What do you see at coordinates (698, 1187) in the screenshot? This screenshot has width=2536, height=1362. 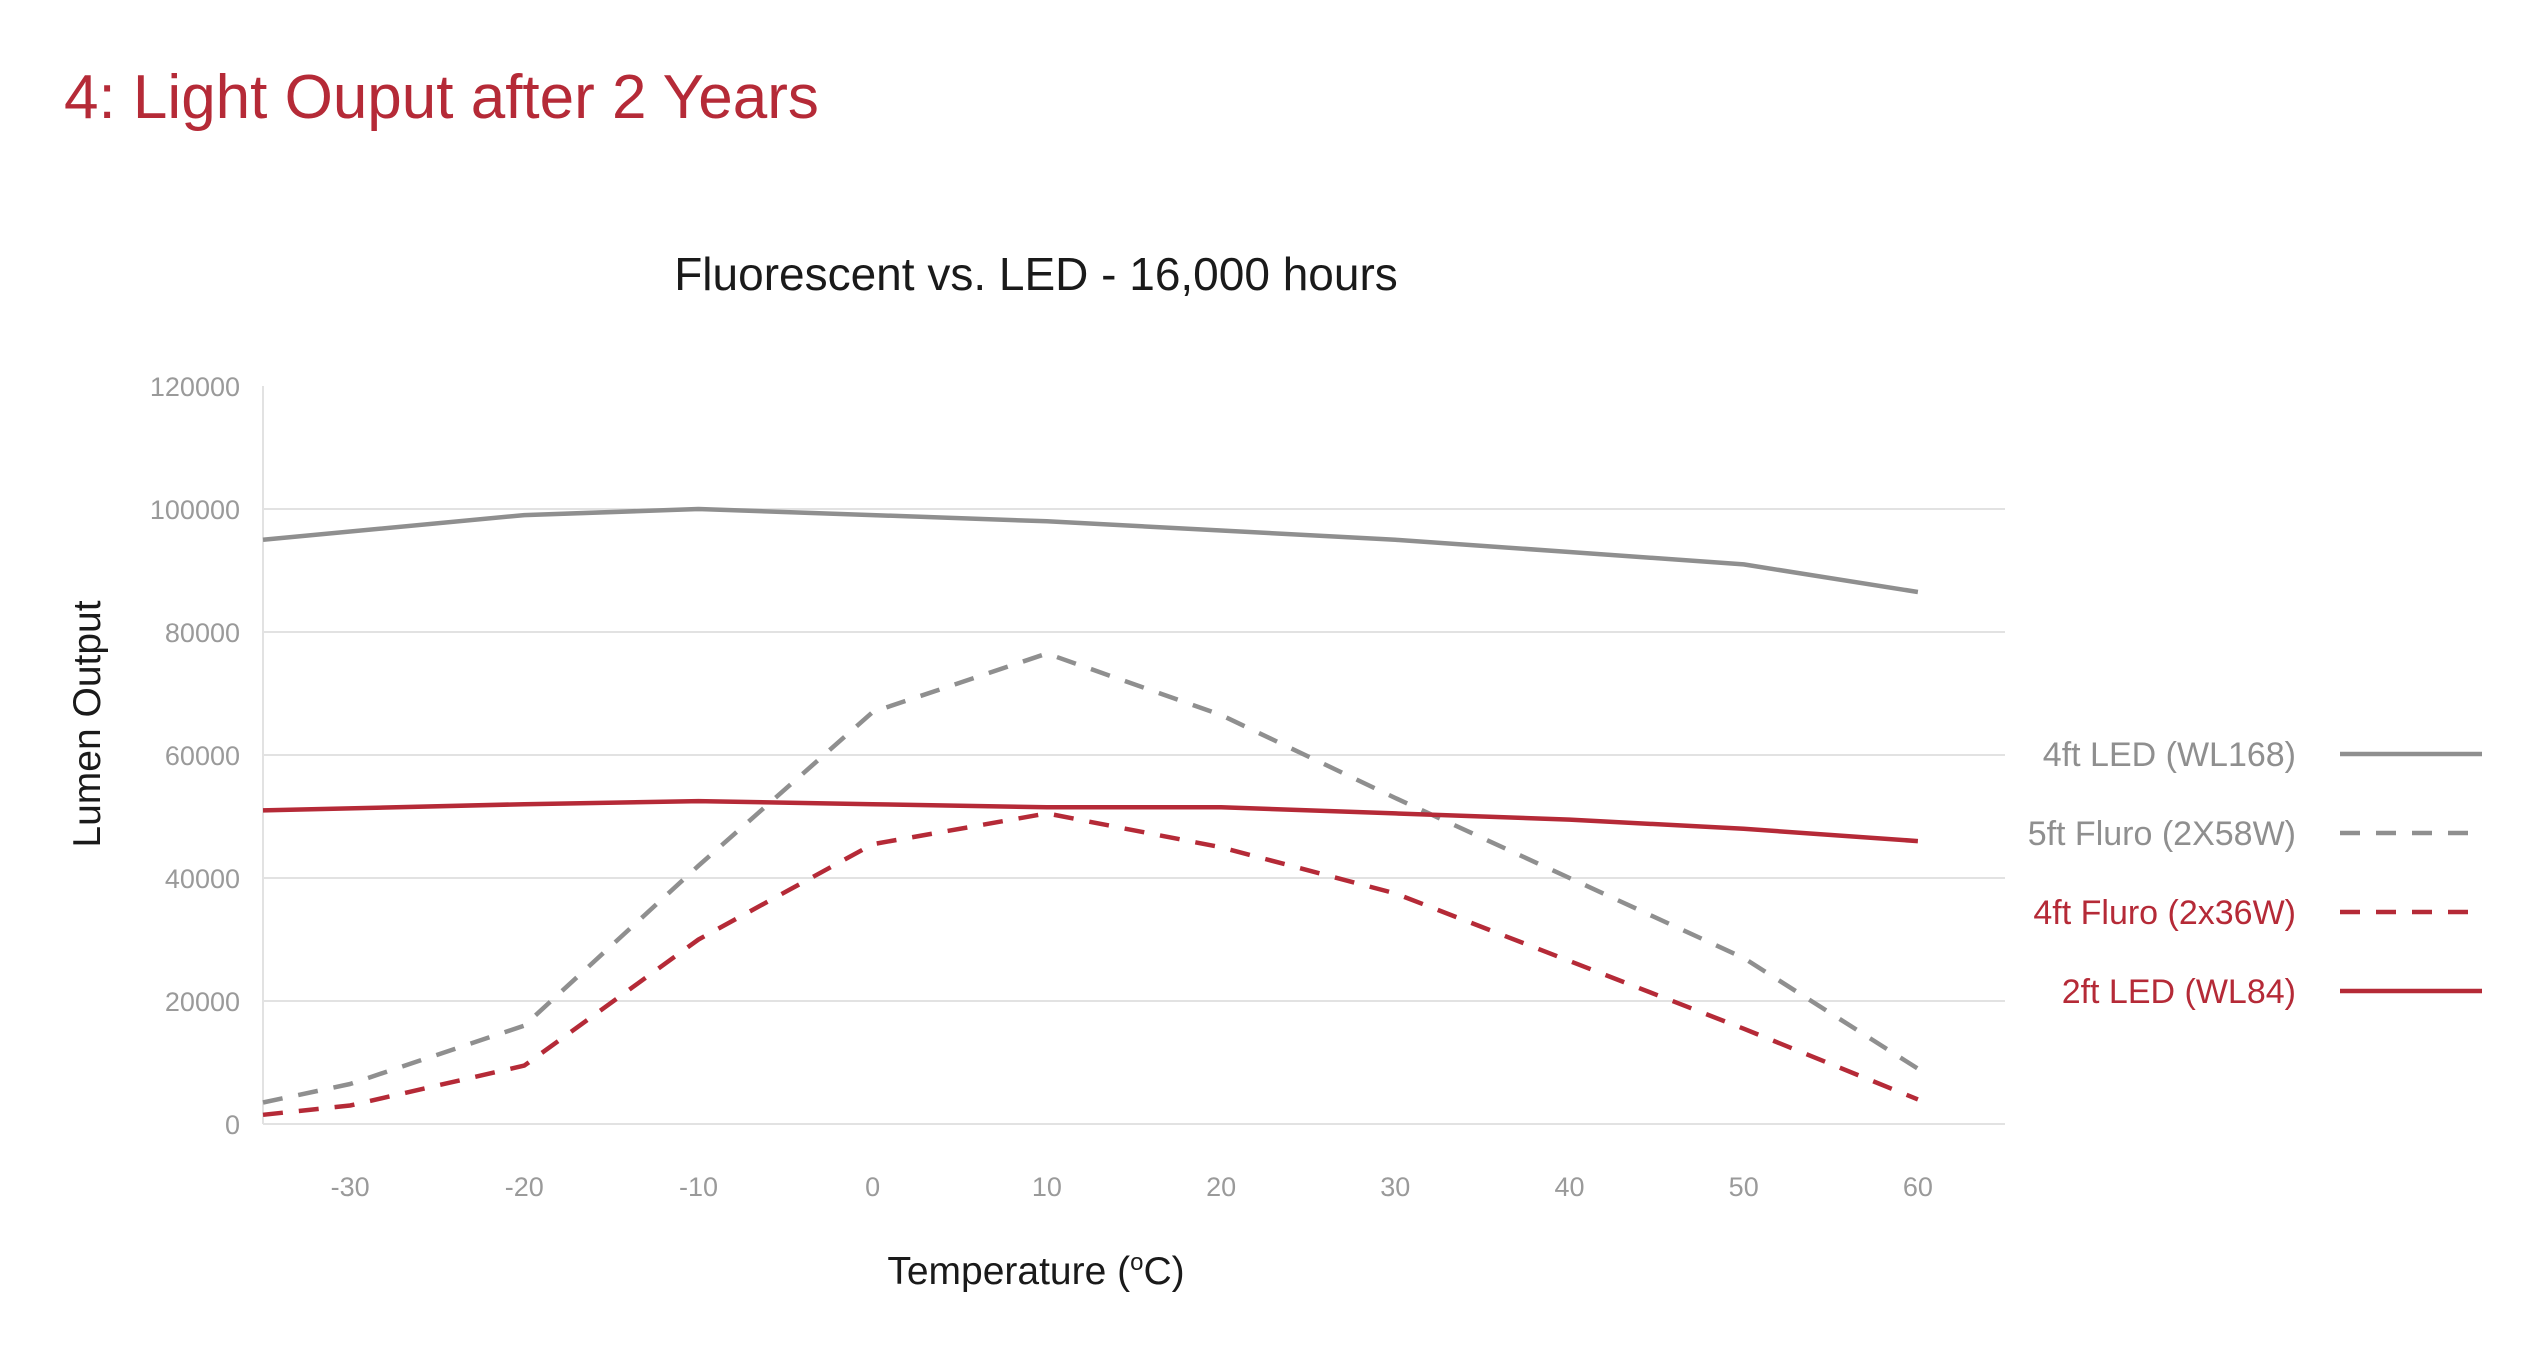 I see `x-tick-label: -10` at bounding box center [698, 1187].